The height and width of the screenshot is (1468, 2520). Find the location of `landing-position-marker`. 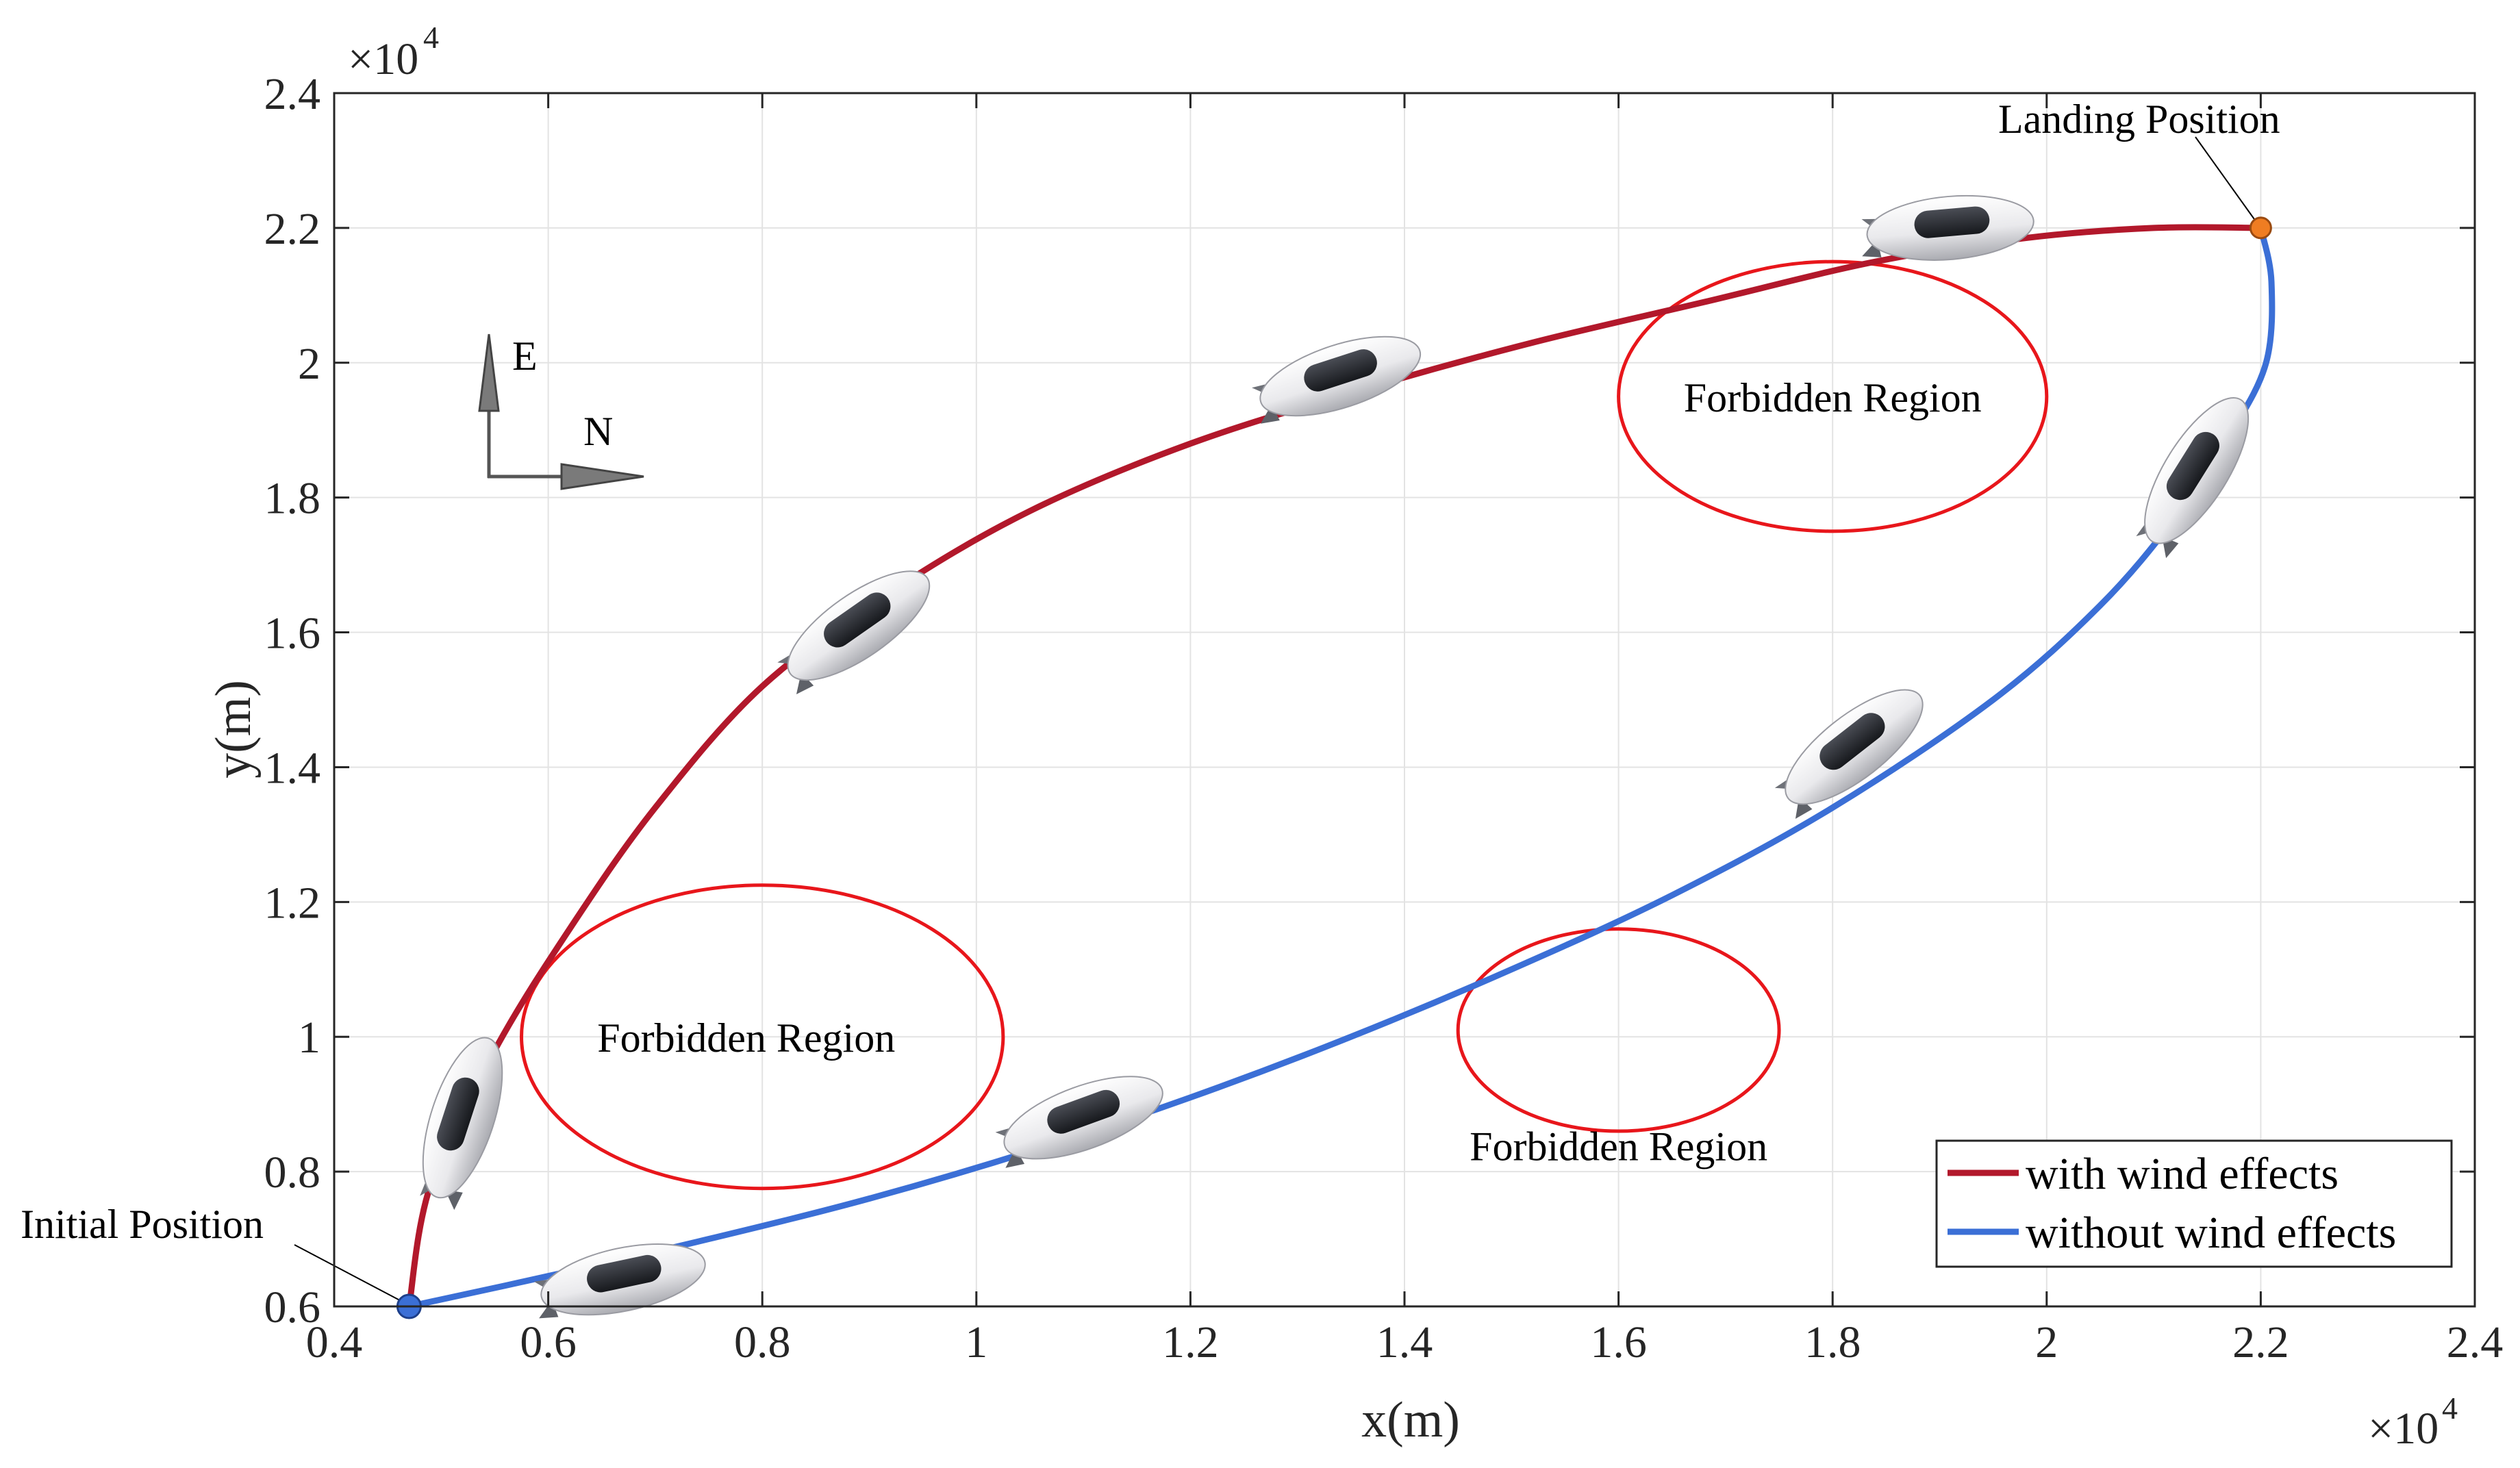

landing-position-marker is located at coordinates (2260, 228).